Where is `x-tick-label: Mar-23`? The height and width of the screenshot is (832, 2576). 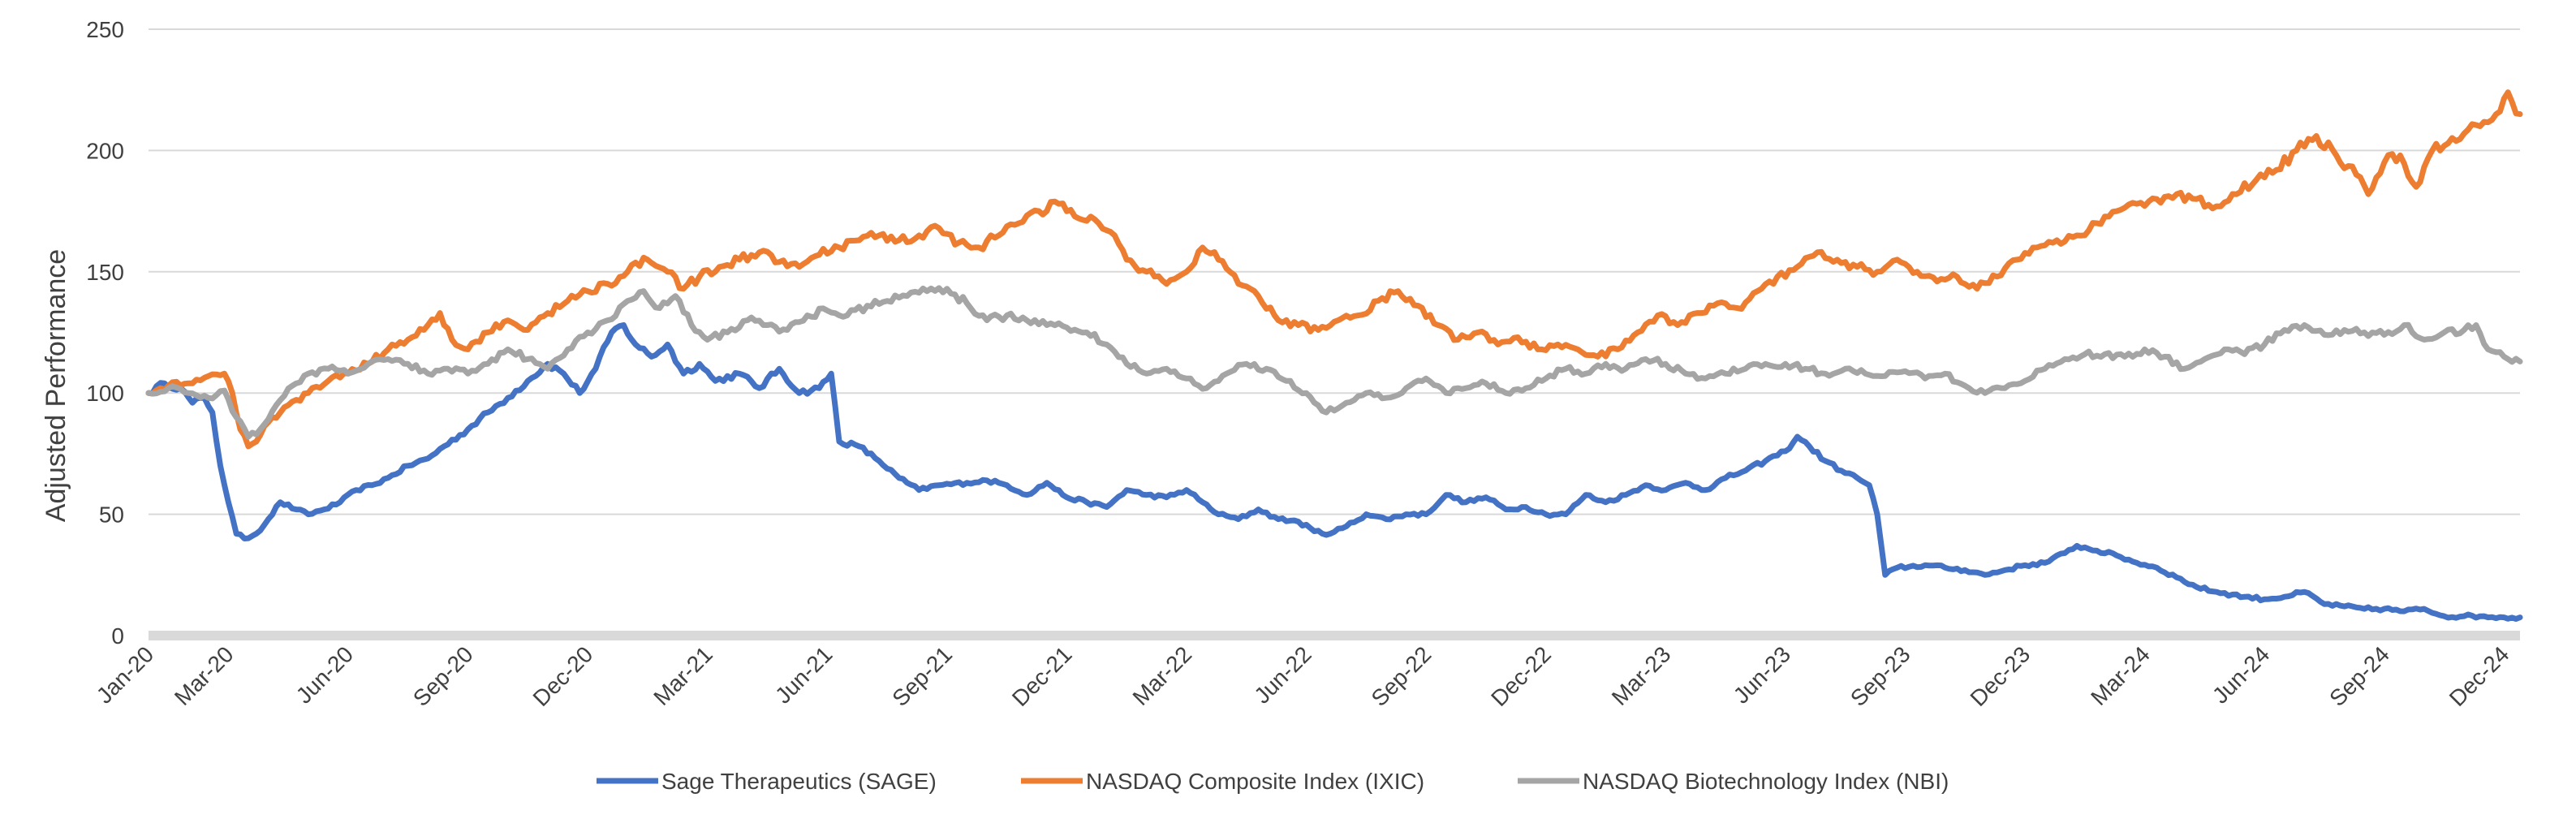 x-tick-label: Mar-23 is located at coordinates (1641, 675).